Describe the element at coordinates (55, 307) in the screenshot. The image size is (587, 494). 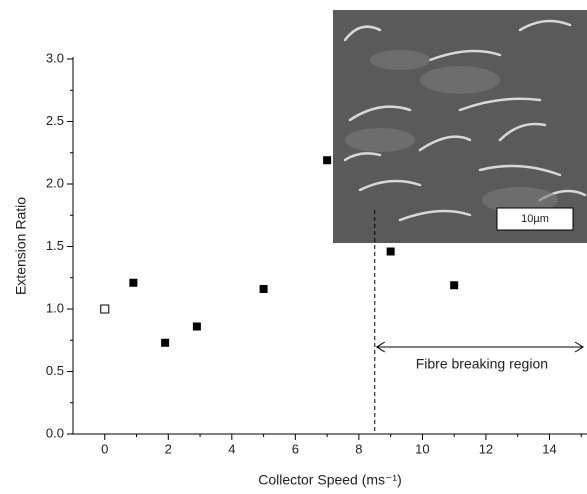
I see `y-tick-label: 1.0` at that location.